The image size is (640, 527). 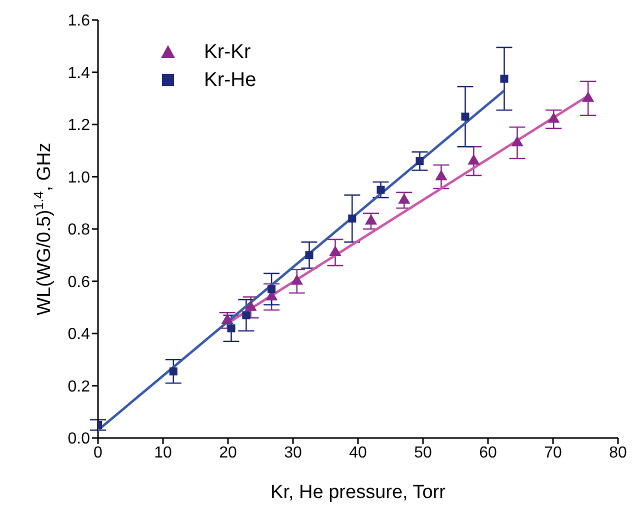 What do you see at coordinates (488, 453) in the screenshot?
I see `x-tick-label: 60` at bounding box center [488, 453].